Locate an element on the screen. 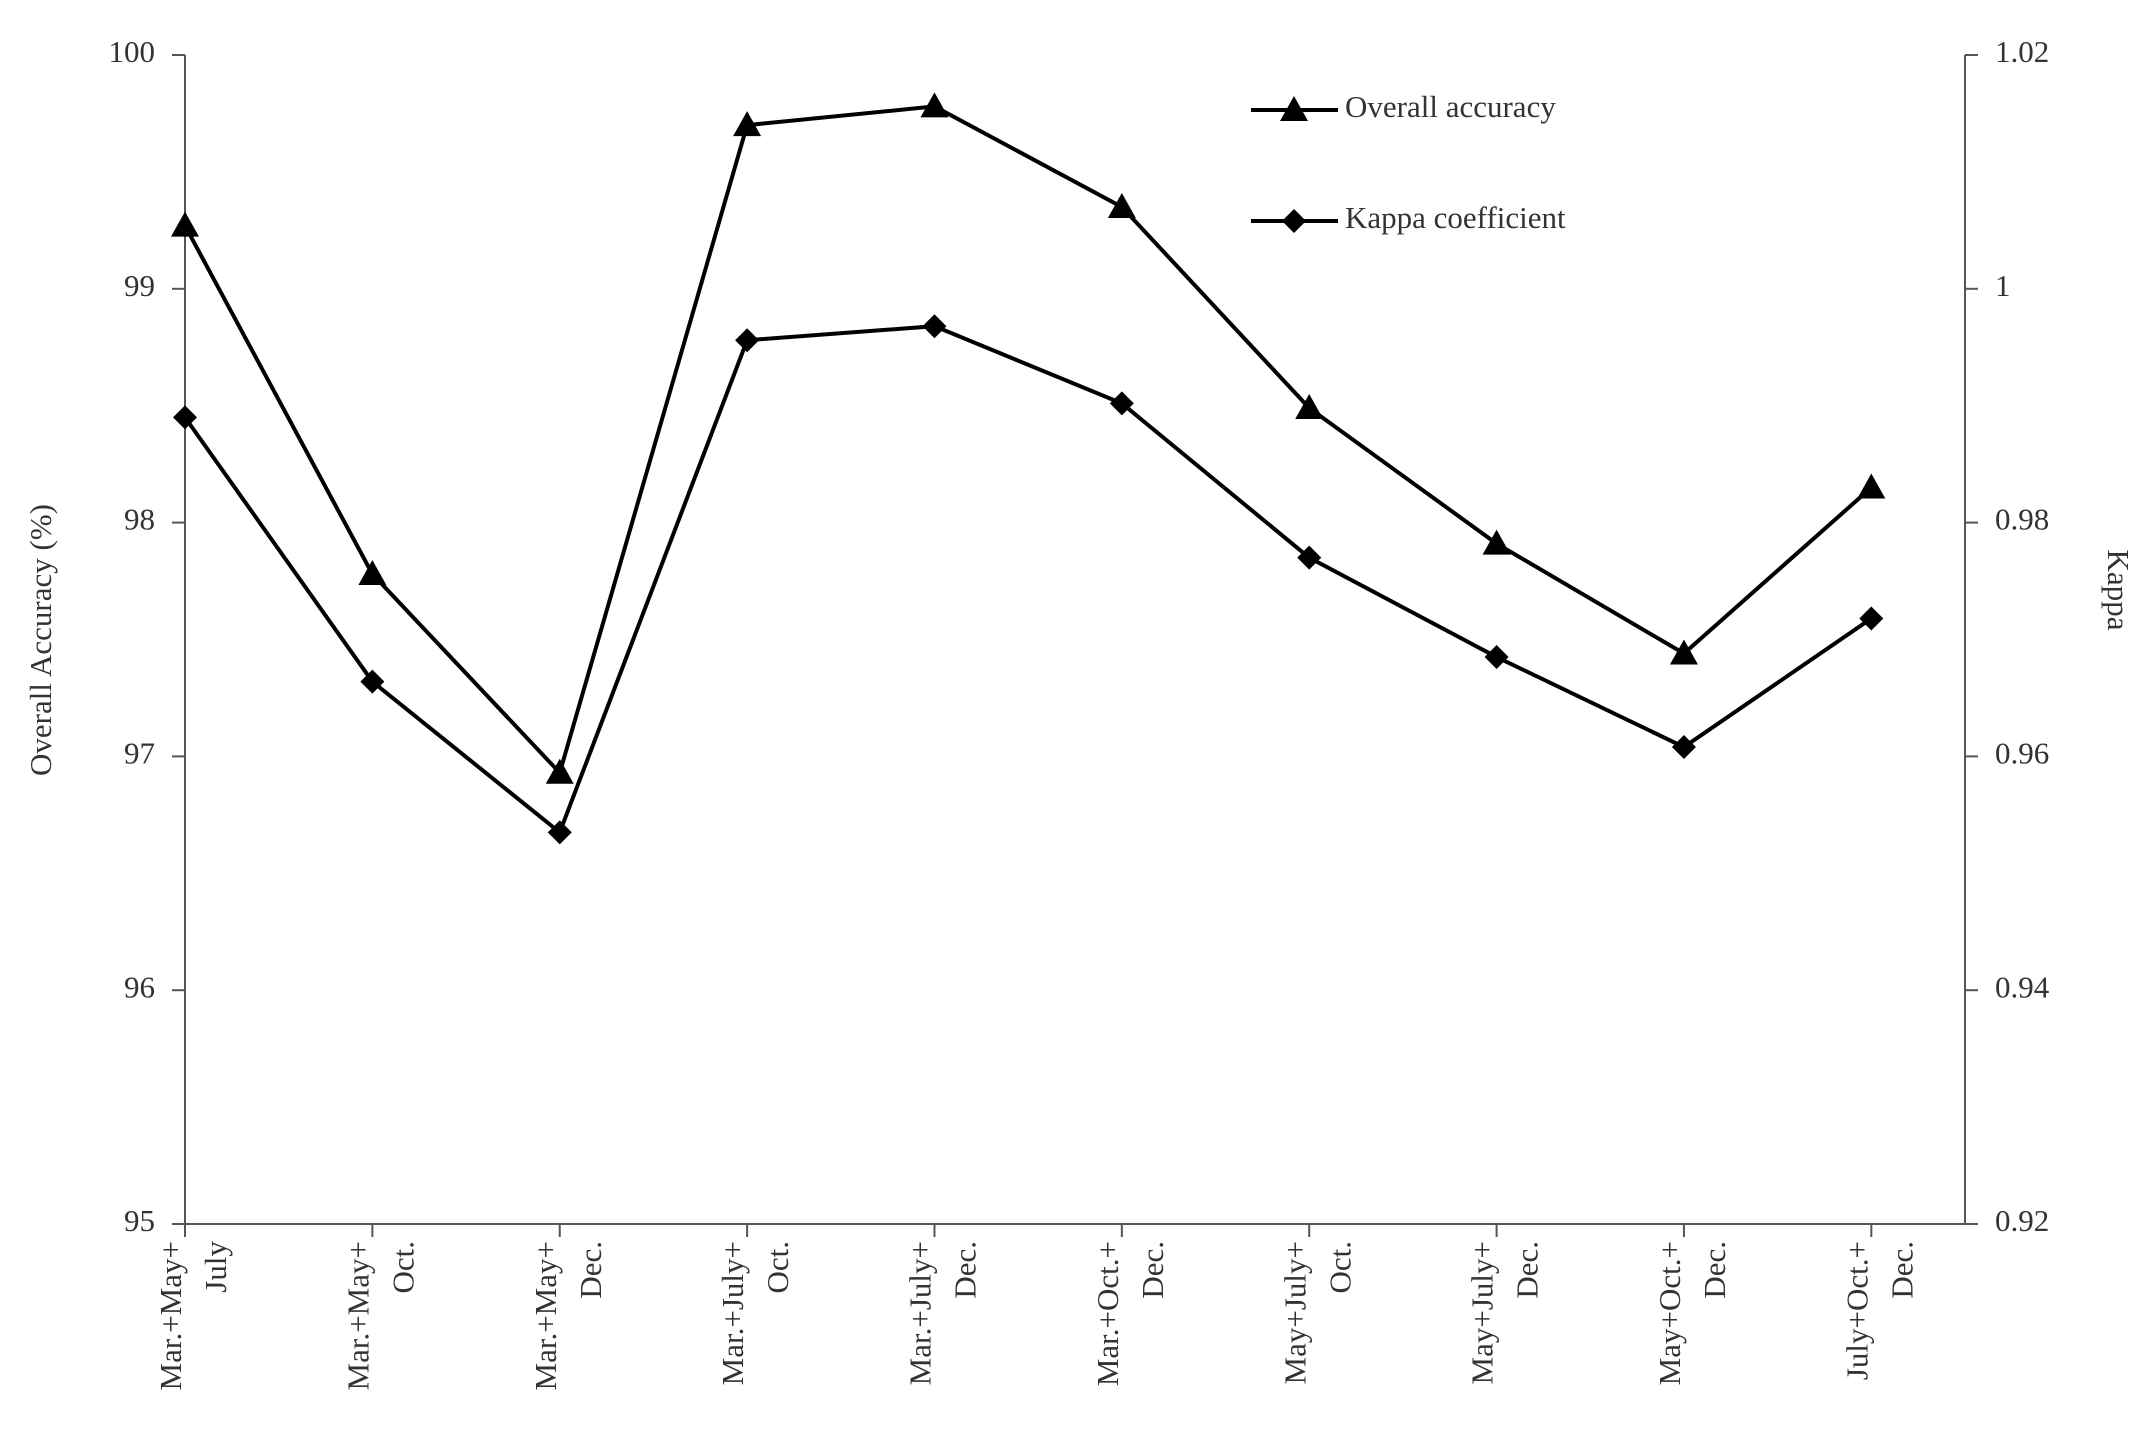  y-tick-label: 96 is located at coordinates (139, 986).